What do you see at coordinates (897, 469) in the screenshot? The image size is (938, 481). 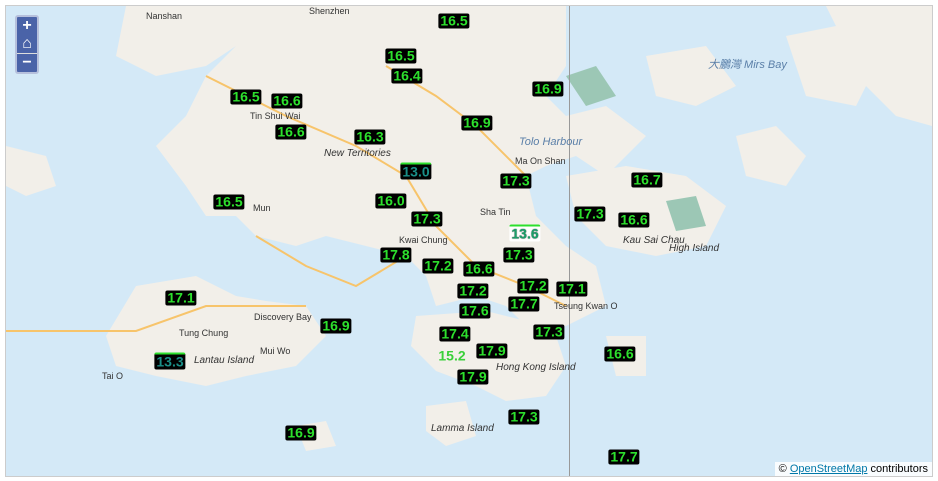 I see `attribution-suffix: contributors` at bounding box center [897, 469].